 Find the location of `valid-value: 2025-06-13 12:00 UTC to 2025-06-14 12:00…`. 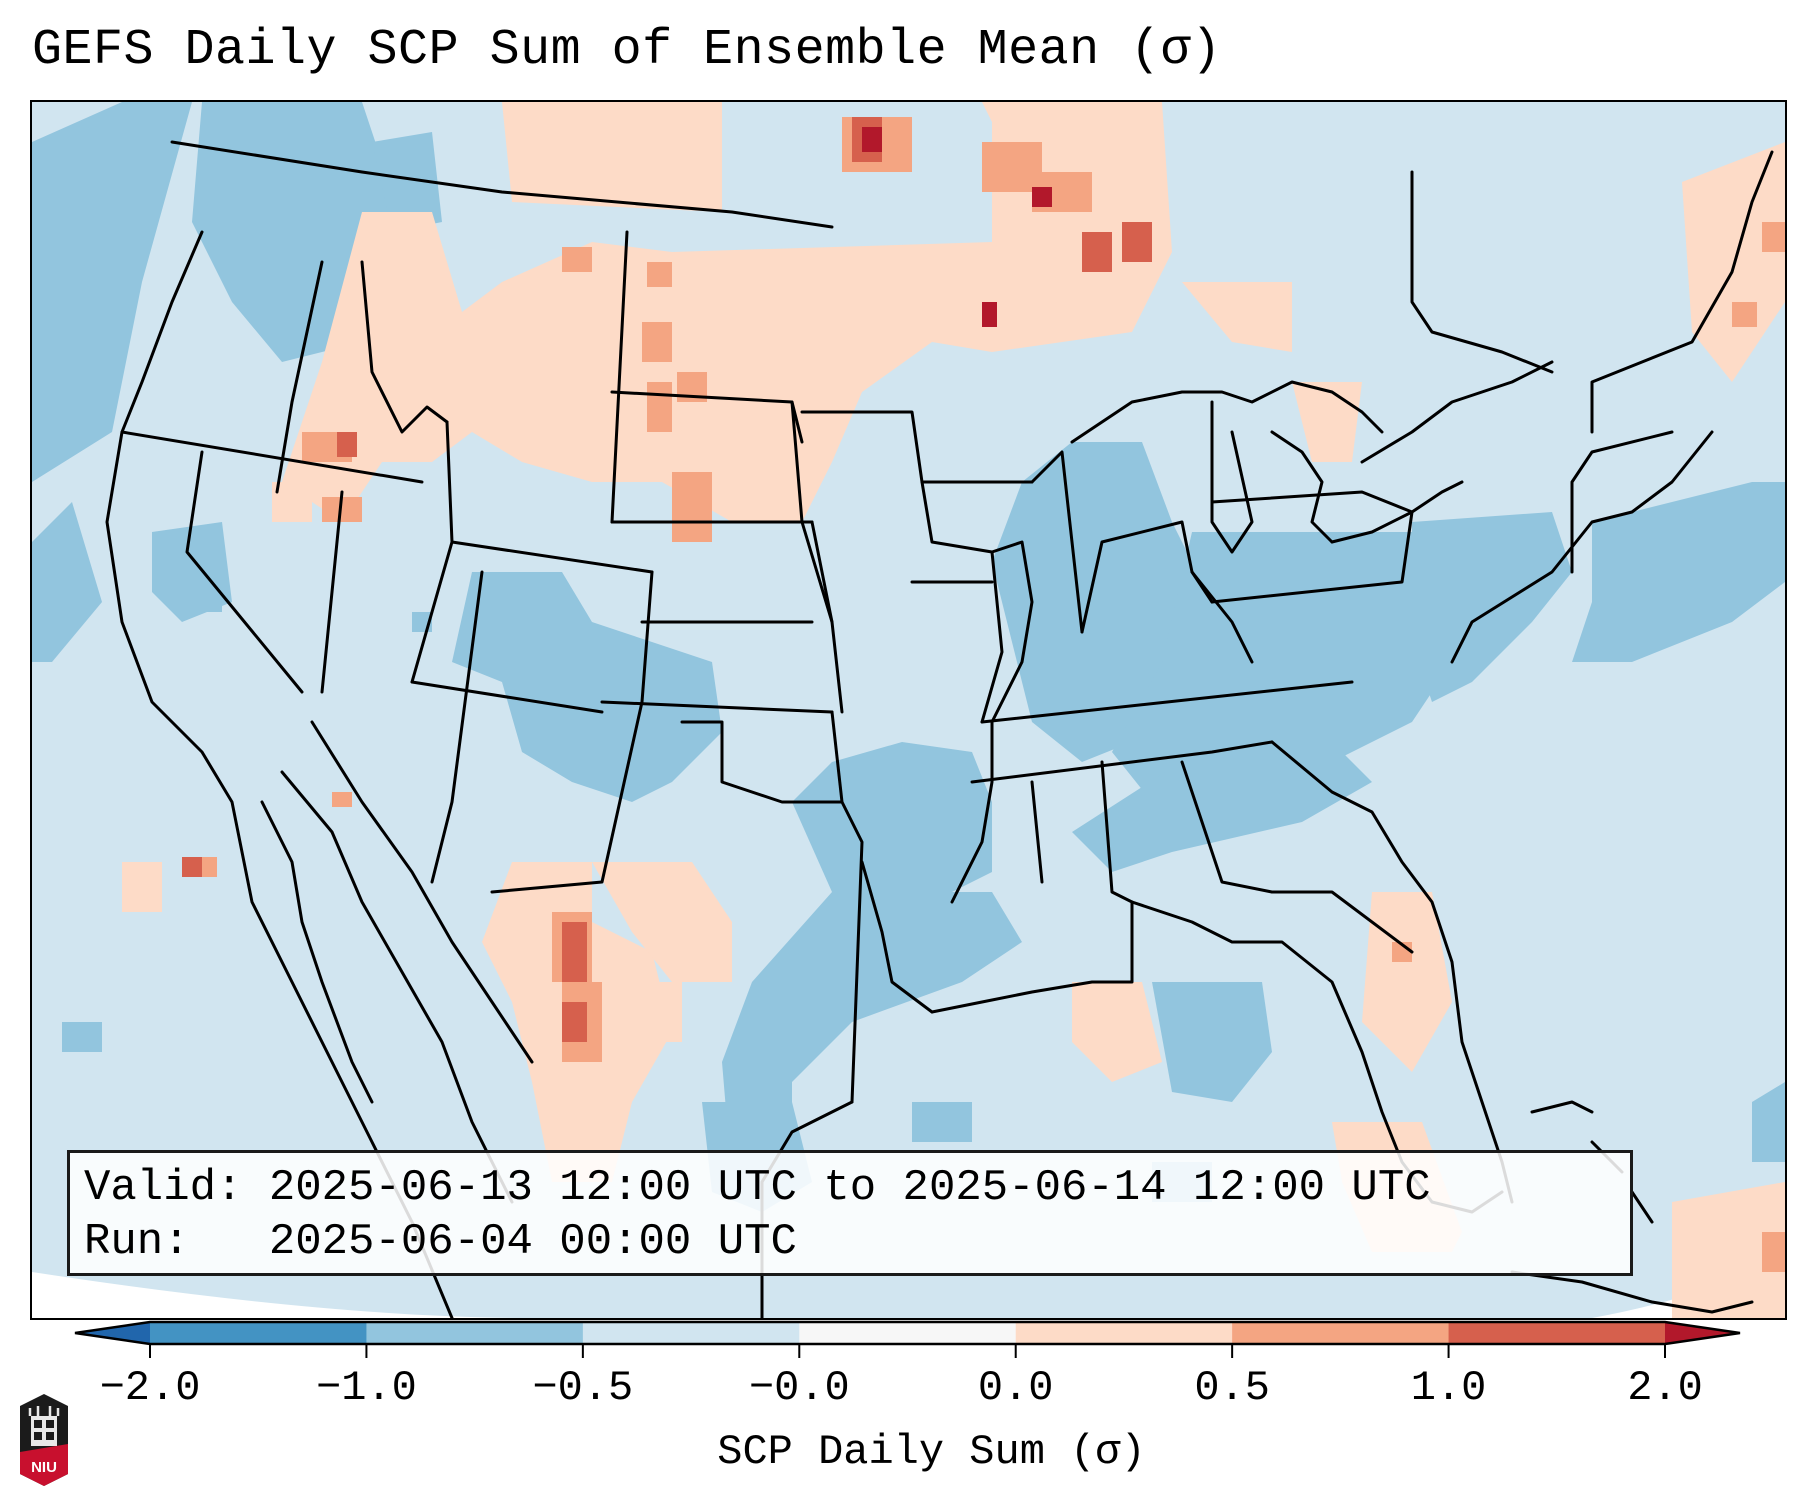

valid-value: 2025-06-13 12:00 UTC to 2025-06-14 12:00… is located at coordinates (849, 1188).